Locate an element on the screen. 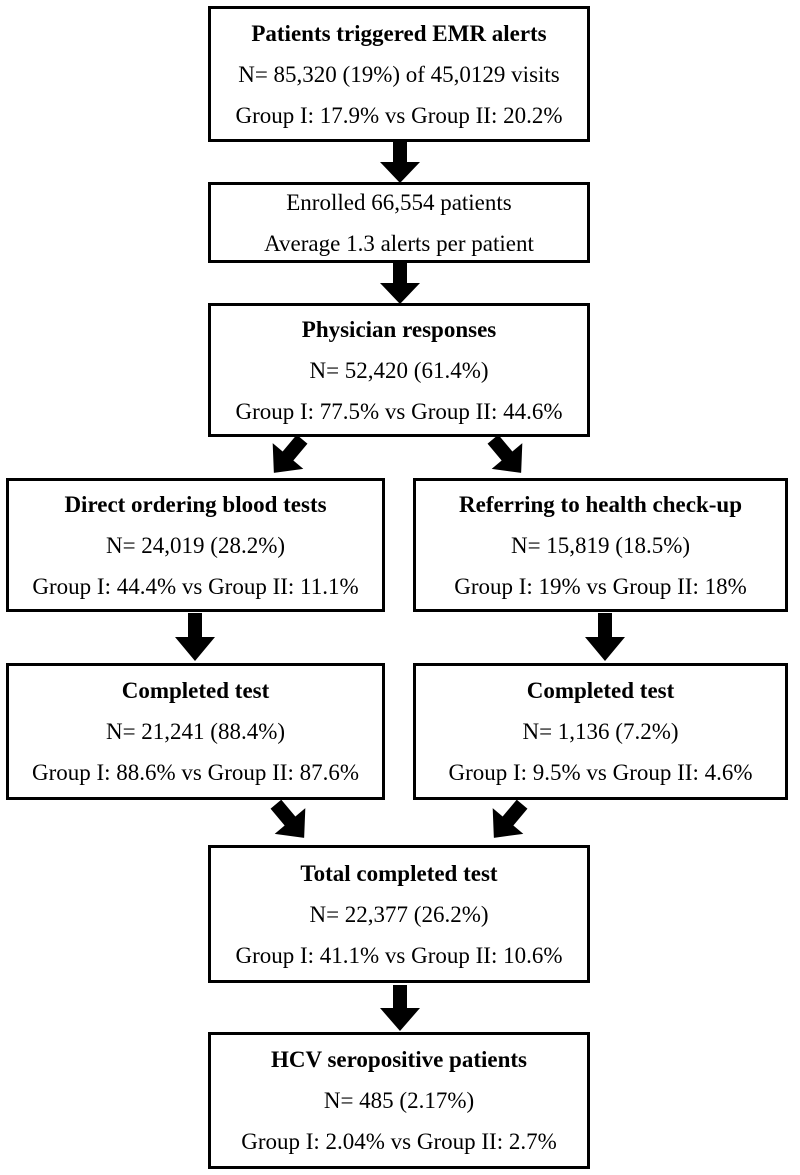 This screenshot has width=800, height=1175. box-n-value: N= 52,420 (61.4%) is located at coordinates (399, 370).